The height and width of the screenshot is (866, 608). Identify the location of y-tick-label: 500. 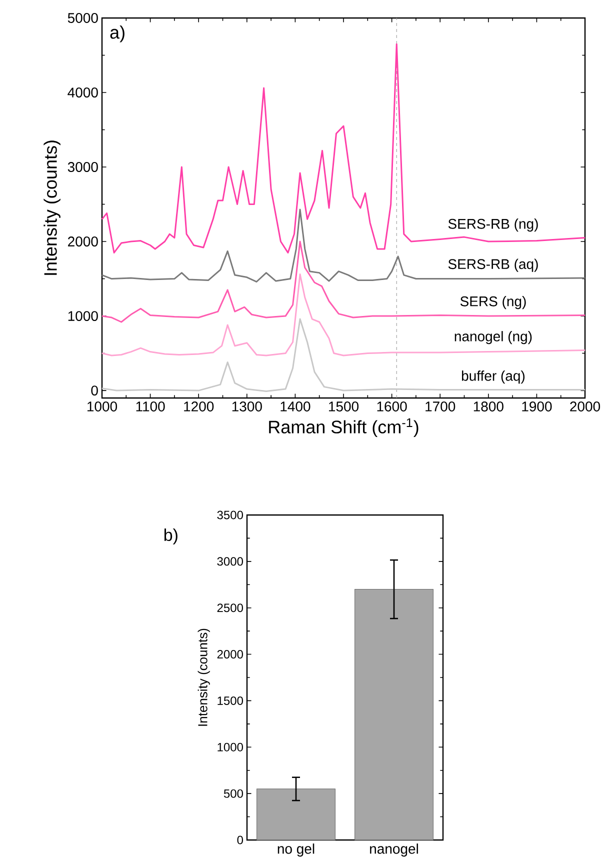
(233, 793).